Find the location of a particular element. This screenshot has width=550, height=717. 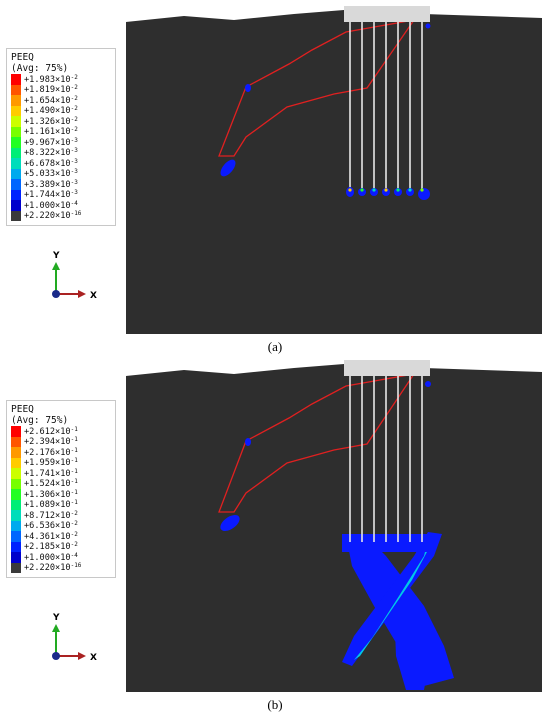

legend-entry: +4.361×10-2 is located at coordinates (61, 536).